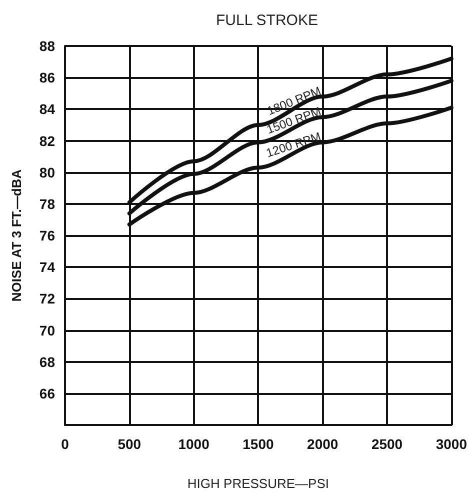  What do you see at coordinates (47, 78) in the screenshot?
I see `y-tick-label: 86` at bounding box center [47, 78].